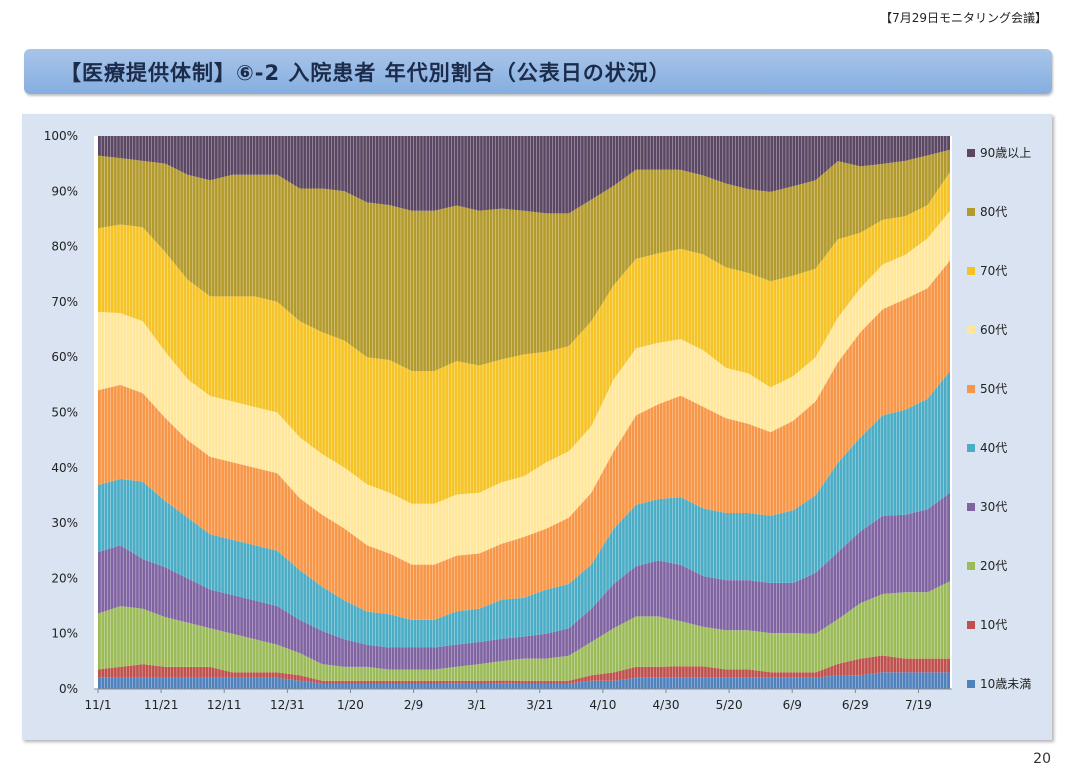 The width and height of the screenshot is (1073, 783). What do you see at coordinates (64, 523) in the screenshot?
I see `y-tick-label: 30%` at bounding box center [64, 523].